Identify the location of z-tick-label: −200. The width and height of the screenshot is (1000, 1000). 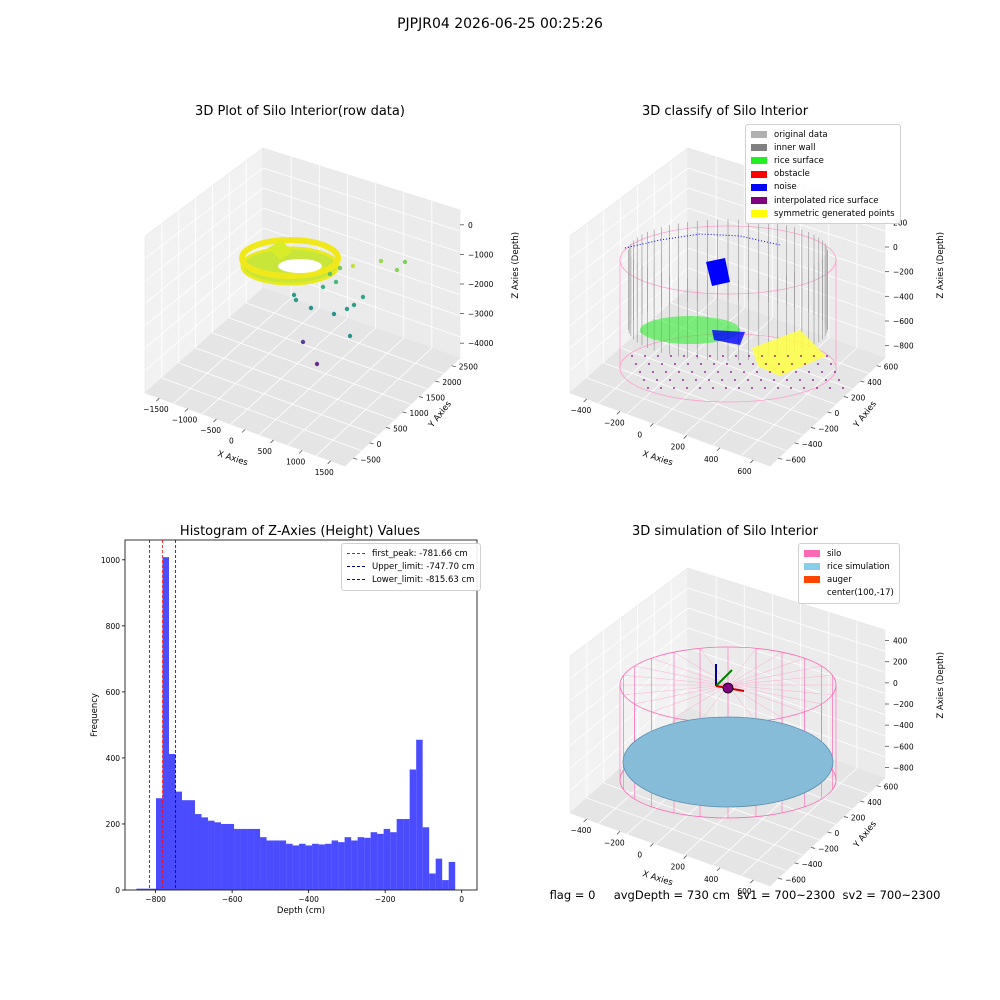
(903, 272).